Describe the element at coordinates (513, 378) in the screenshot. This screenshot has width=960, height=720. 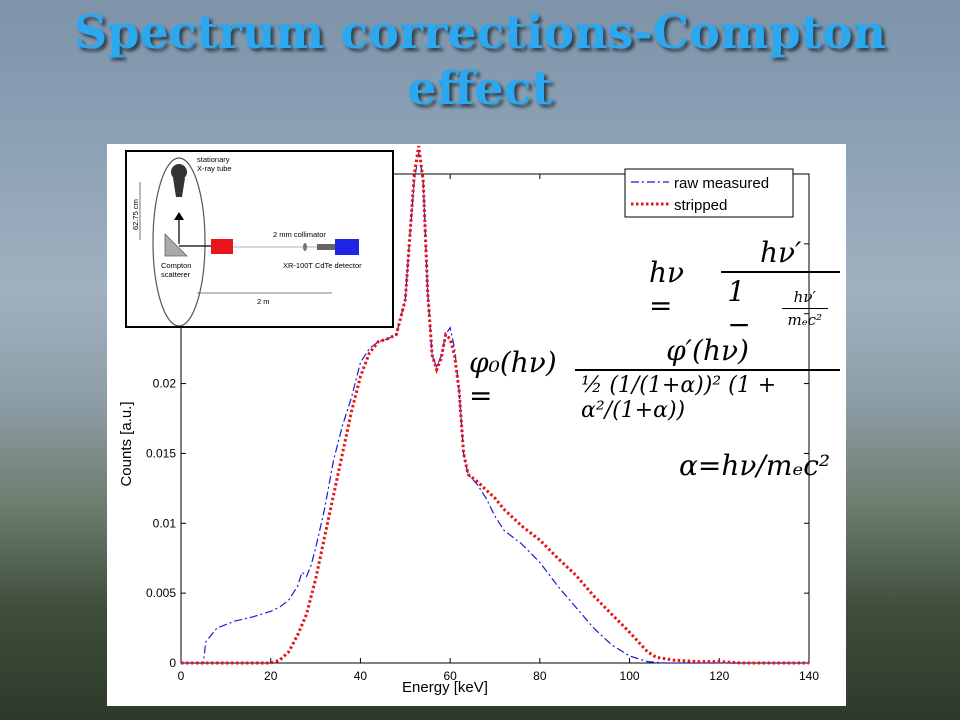
I see `eq2-lhs: φ₀(hν) =` at that location.